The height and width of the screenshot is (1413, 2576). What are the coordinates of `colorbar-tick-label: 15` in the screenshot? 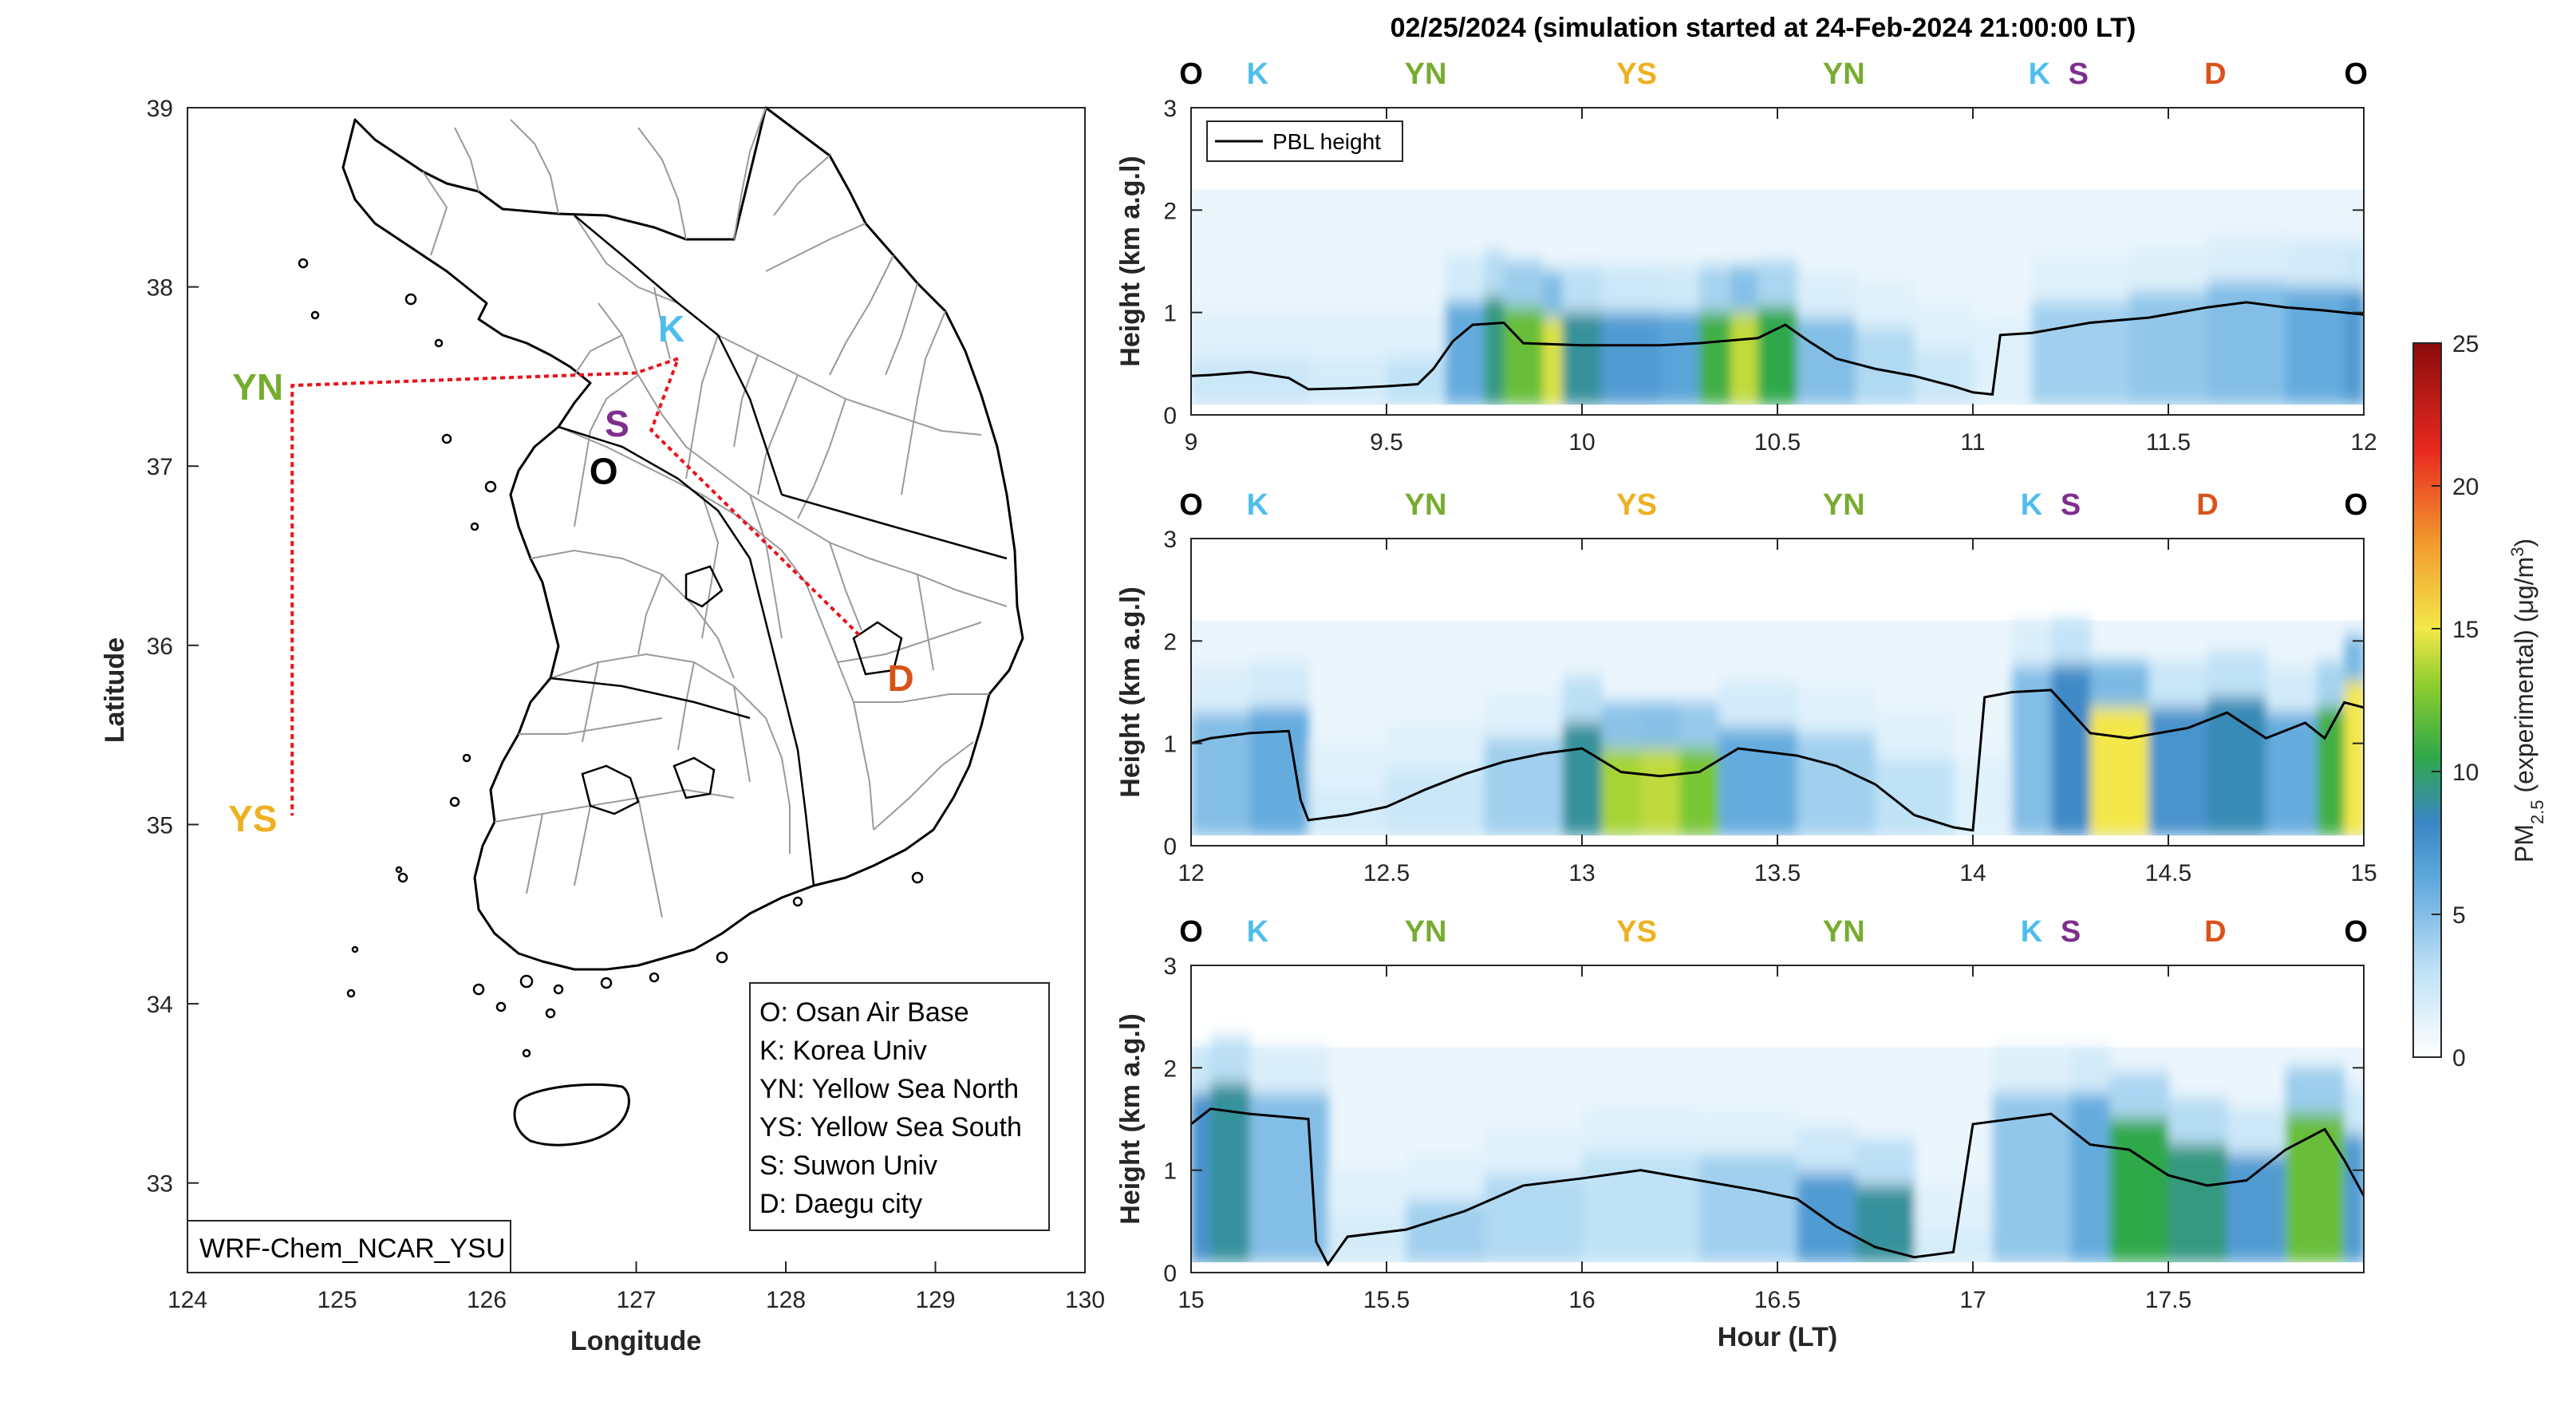 It's located at (2465, 630).